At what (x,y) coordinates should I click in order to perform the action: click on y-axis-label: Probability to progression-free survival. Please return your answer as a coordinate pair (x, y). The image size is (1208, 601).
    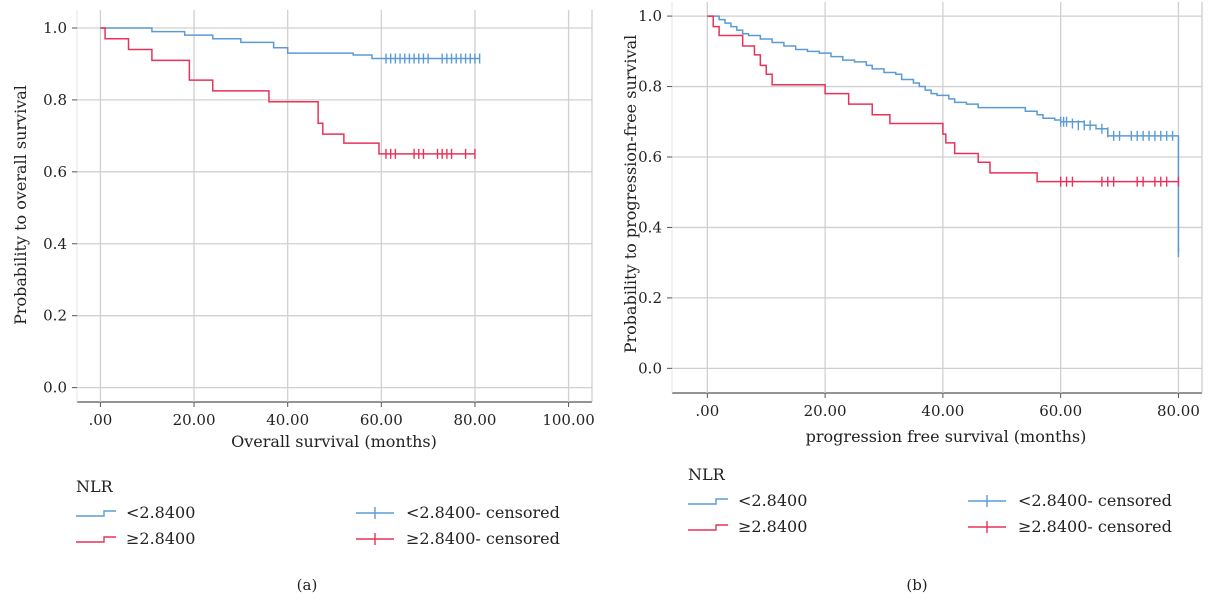
    Looking at the image, I should click on (630, 194).